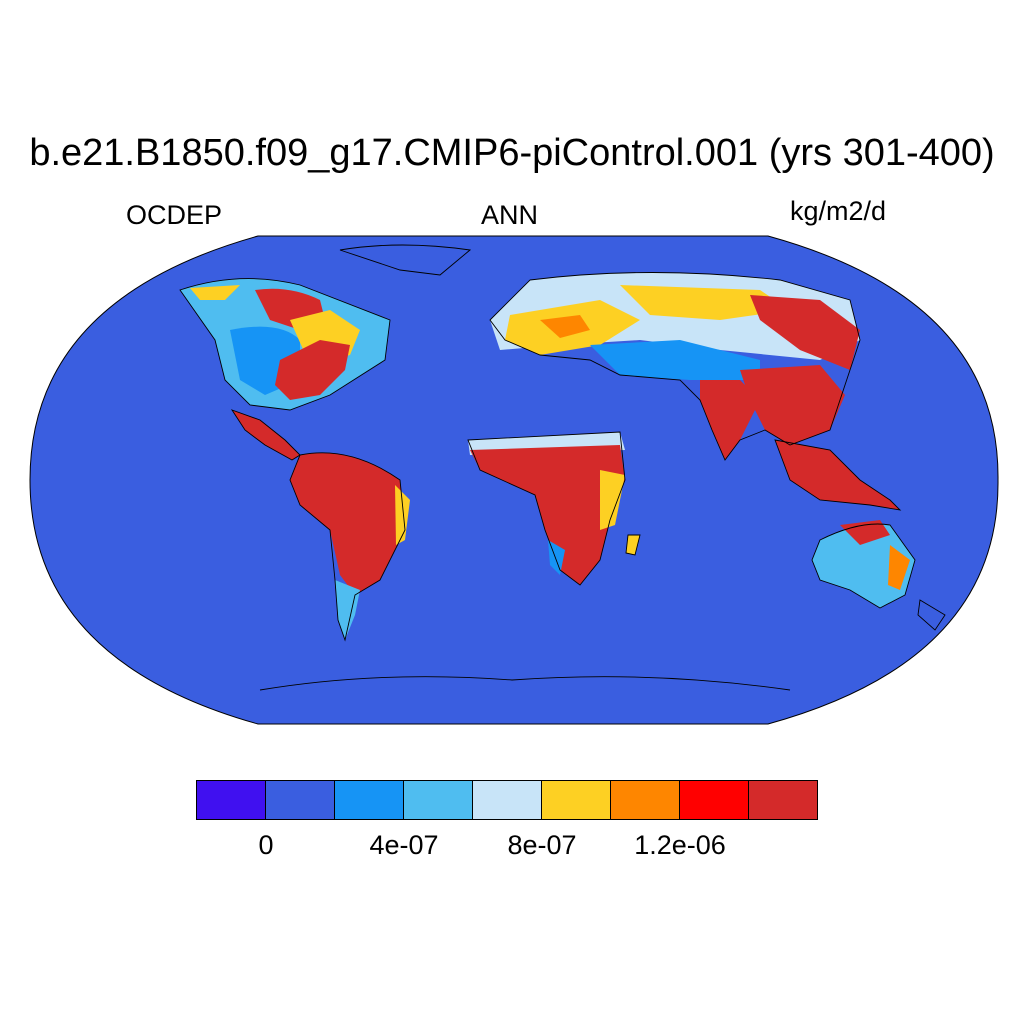 This screenshot has width=1024, height=1024. I want to click on colorbar-tick-label: 1.2e-06, so click(680, 845).